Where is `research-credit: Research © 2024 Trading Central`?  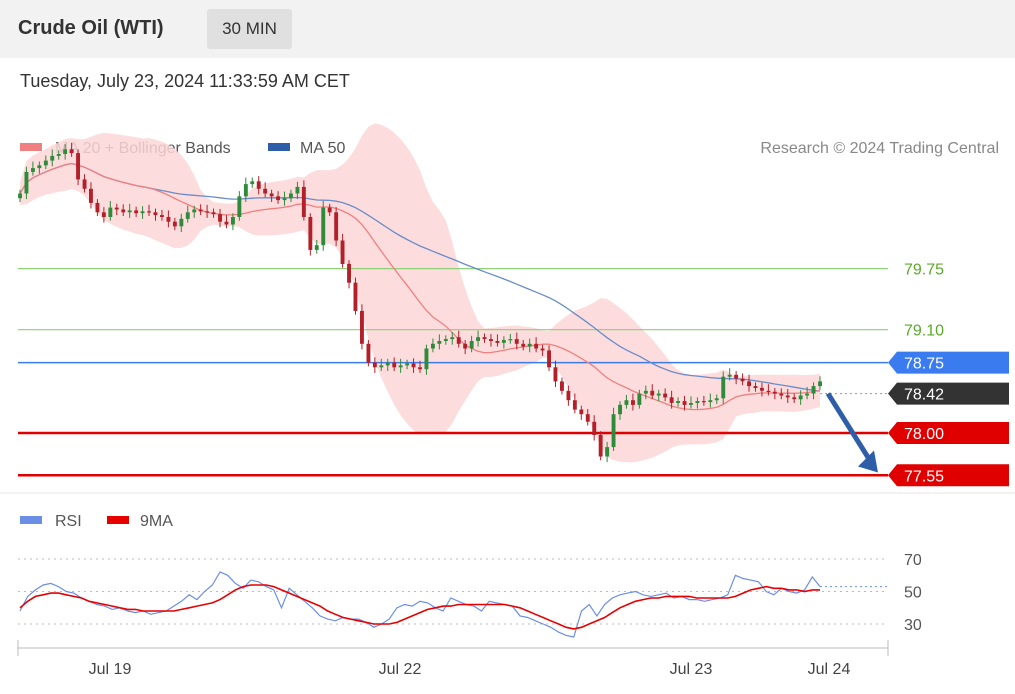
research-credit: Research © 2024 Trading Central is located at coordinates (879, 148).